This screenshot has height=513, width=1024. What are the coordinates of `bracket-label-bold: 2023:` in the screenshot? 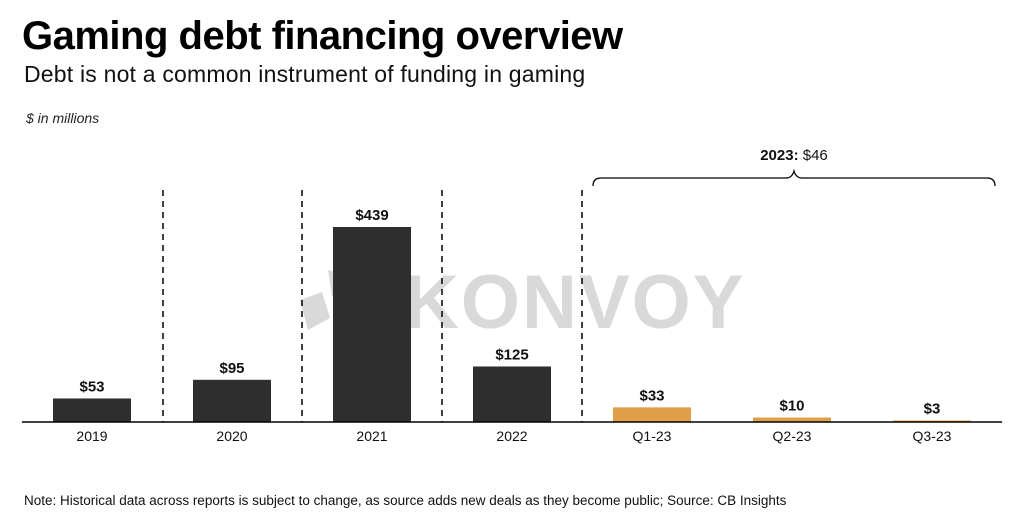 It's located at (779, 155).